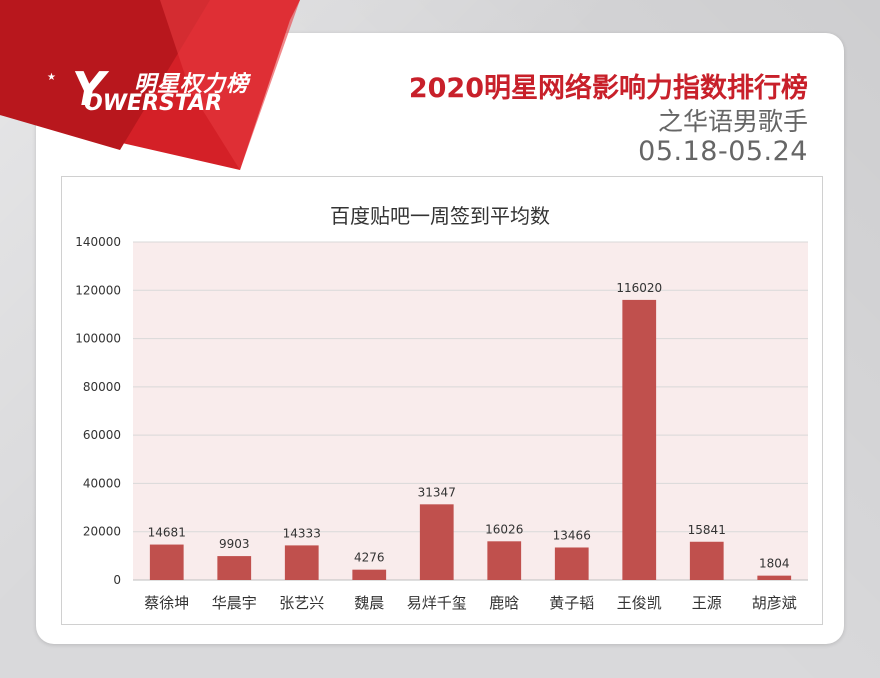  What do you see at coordinates (102, 435) in the screenshot?
I see `y-tick-label: 60000` at bounding box center [102, 435].